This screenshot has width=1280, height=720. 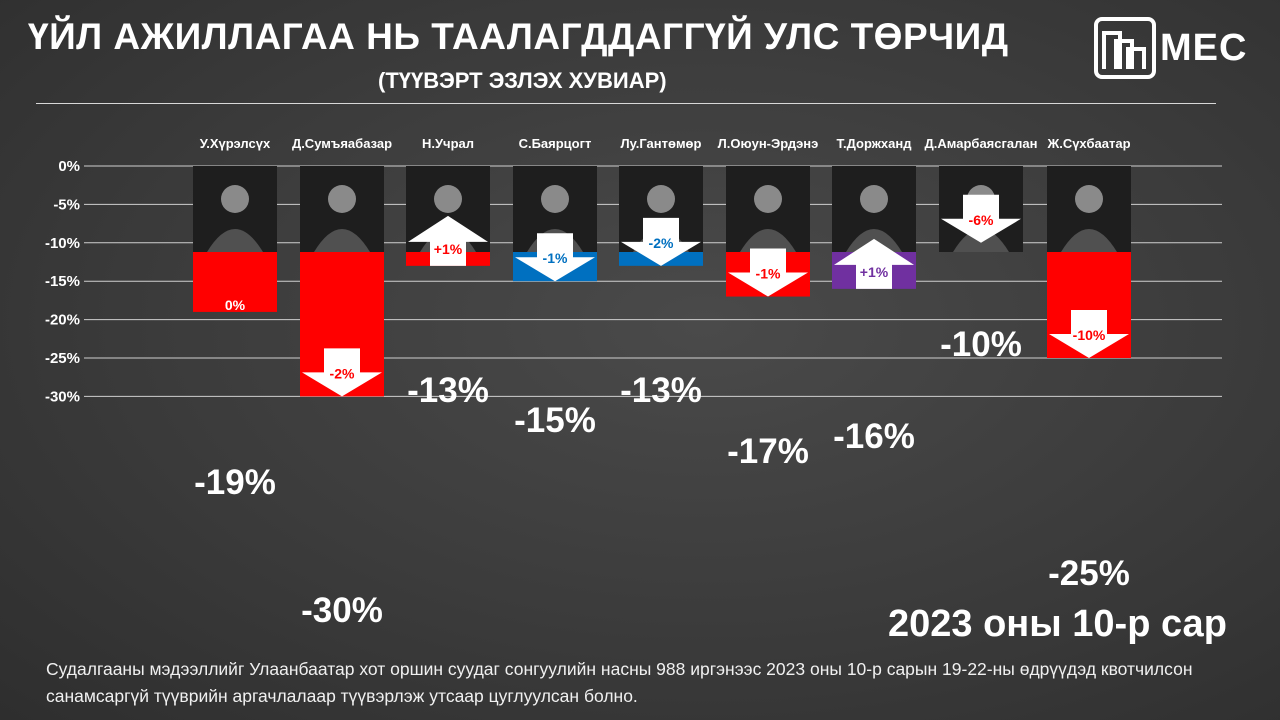 What do you see at coordinates (768, 451) in the screenshot?
I see `value-label: -17%` at bounding box center [768, 451].